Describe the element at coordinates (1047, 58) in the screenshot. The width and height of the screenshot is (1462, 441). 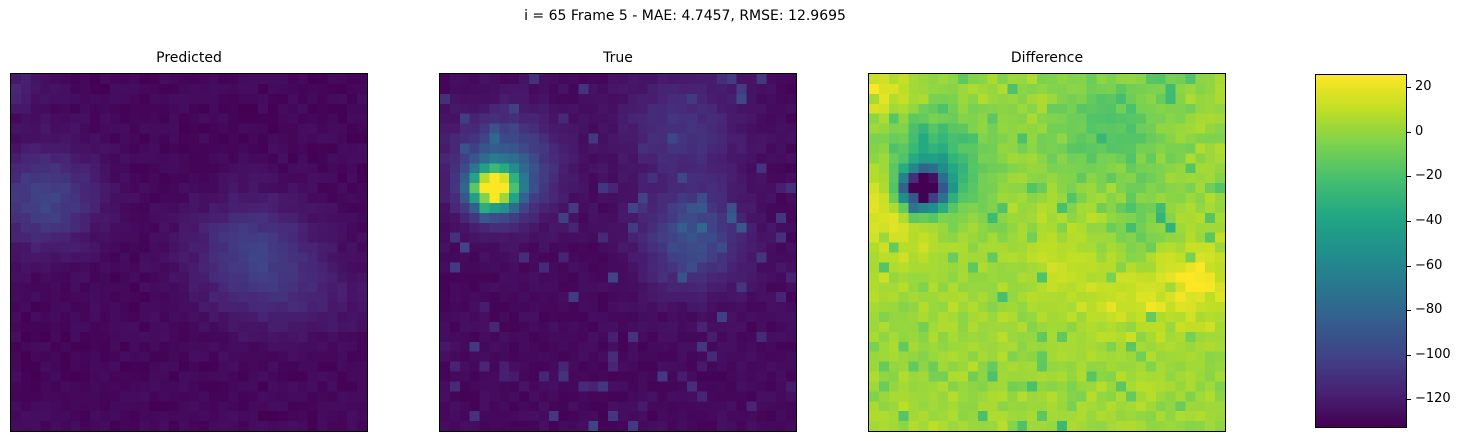
I see `panel-title-difference: Difference` at that location.